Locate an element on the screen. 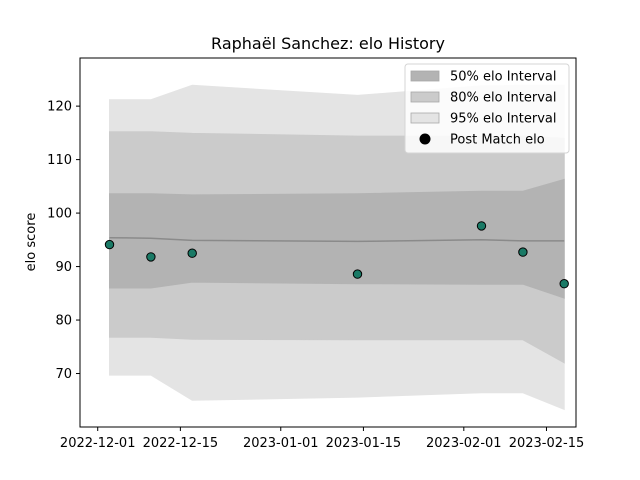 This screenshot has width=640, height=480. y-axis-ticks: 70 80 90 100 110 120 is located at coordinates (63, 241).